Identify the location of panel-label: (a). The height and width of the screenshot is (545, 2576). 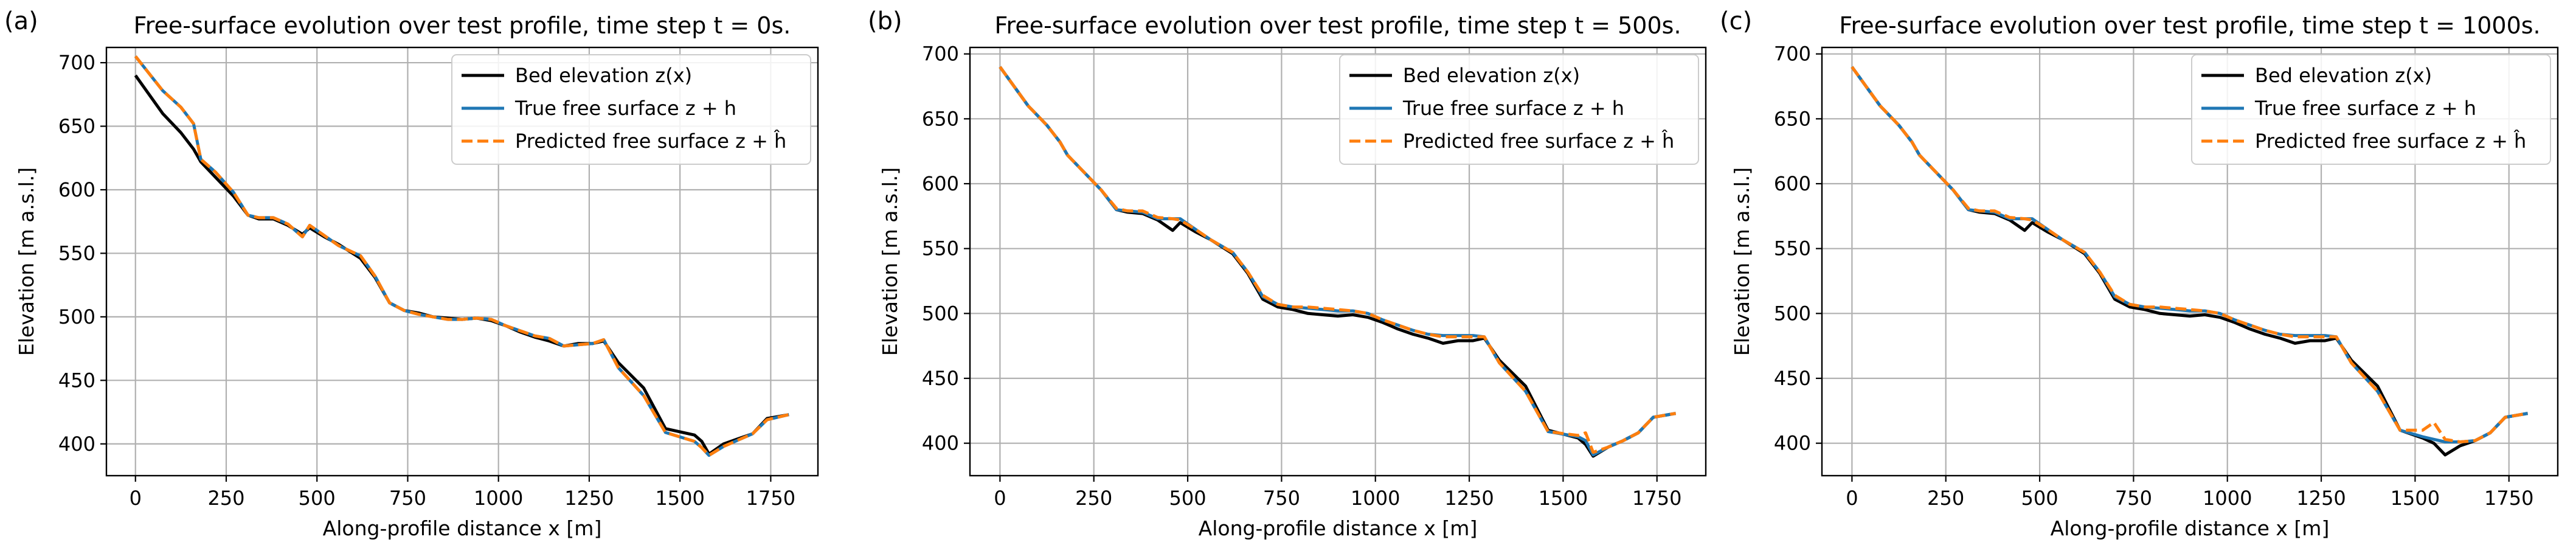
(21, 21).